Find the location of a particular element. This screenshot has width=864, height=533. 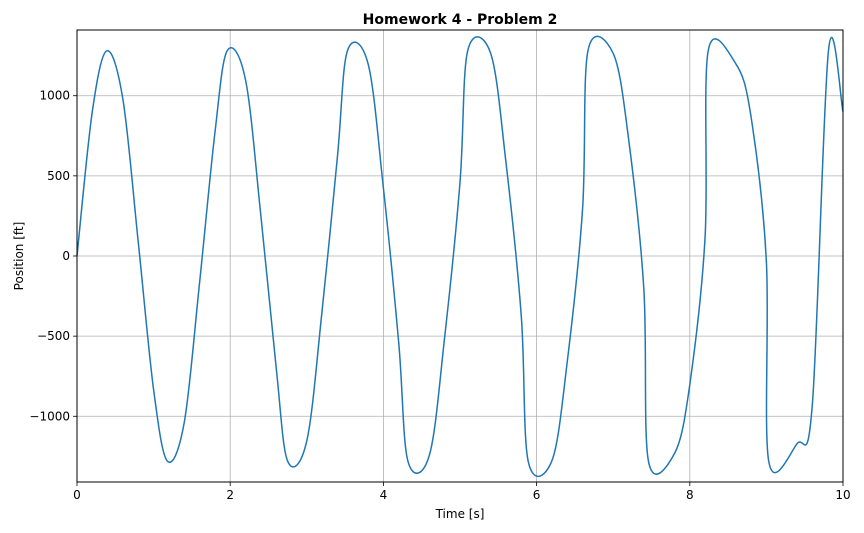

y-axis: −1000 −500 0 500 1000 is located at coordinates (53, 256).